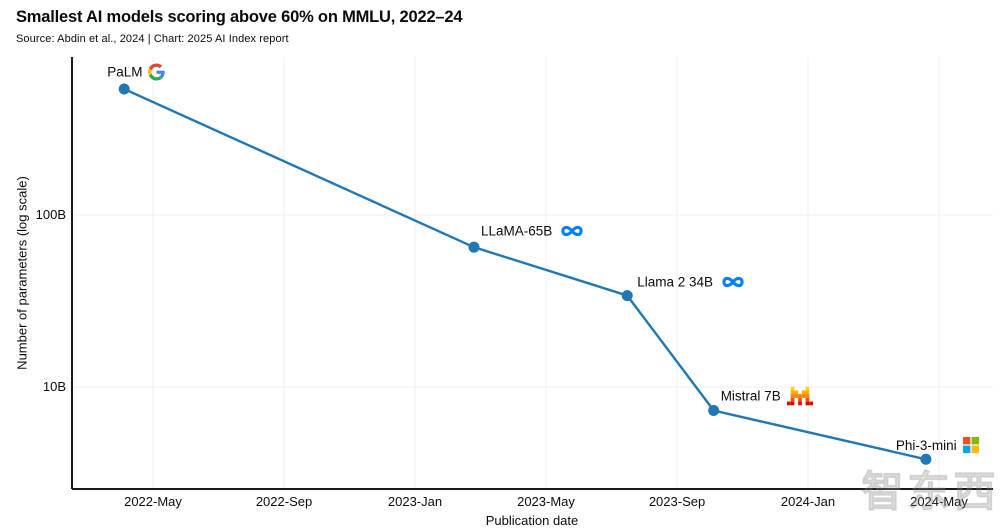 The image size is (1000, 530). I want to click on point-label-phi-3-mini: Phi-3-mini, so click(937, 445).